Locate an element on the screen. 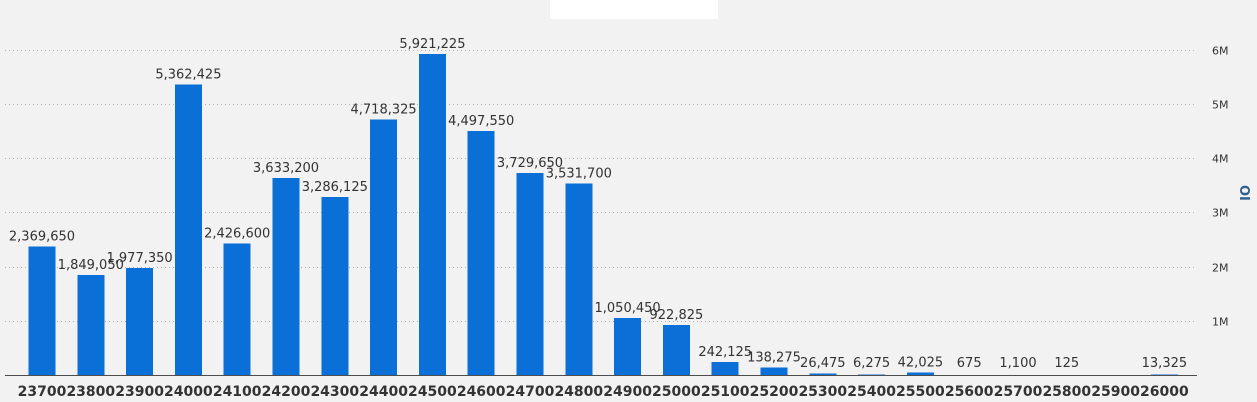  data-label: 4,497,550 is located at coordinates (481, 121).